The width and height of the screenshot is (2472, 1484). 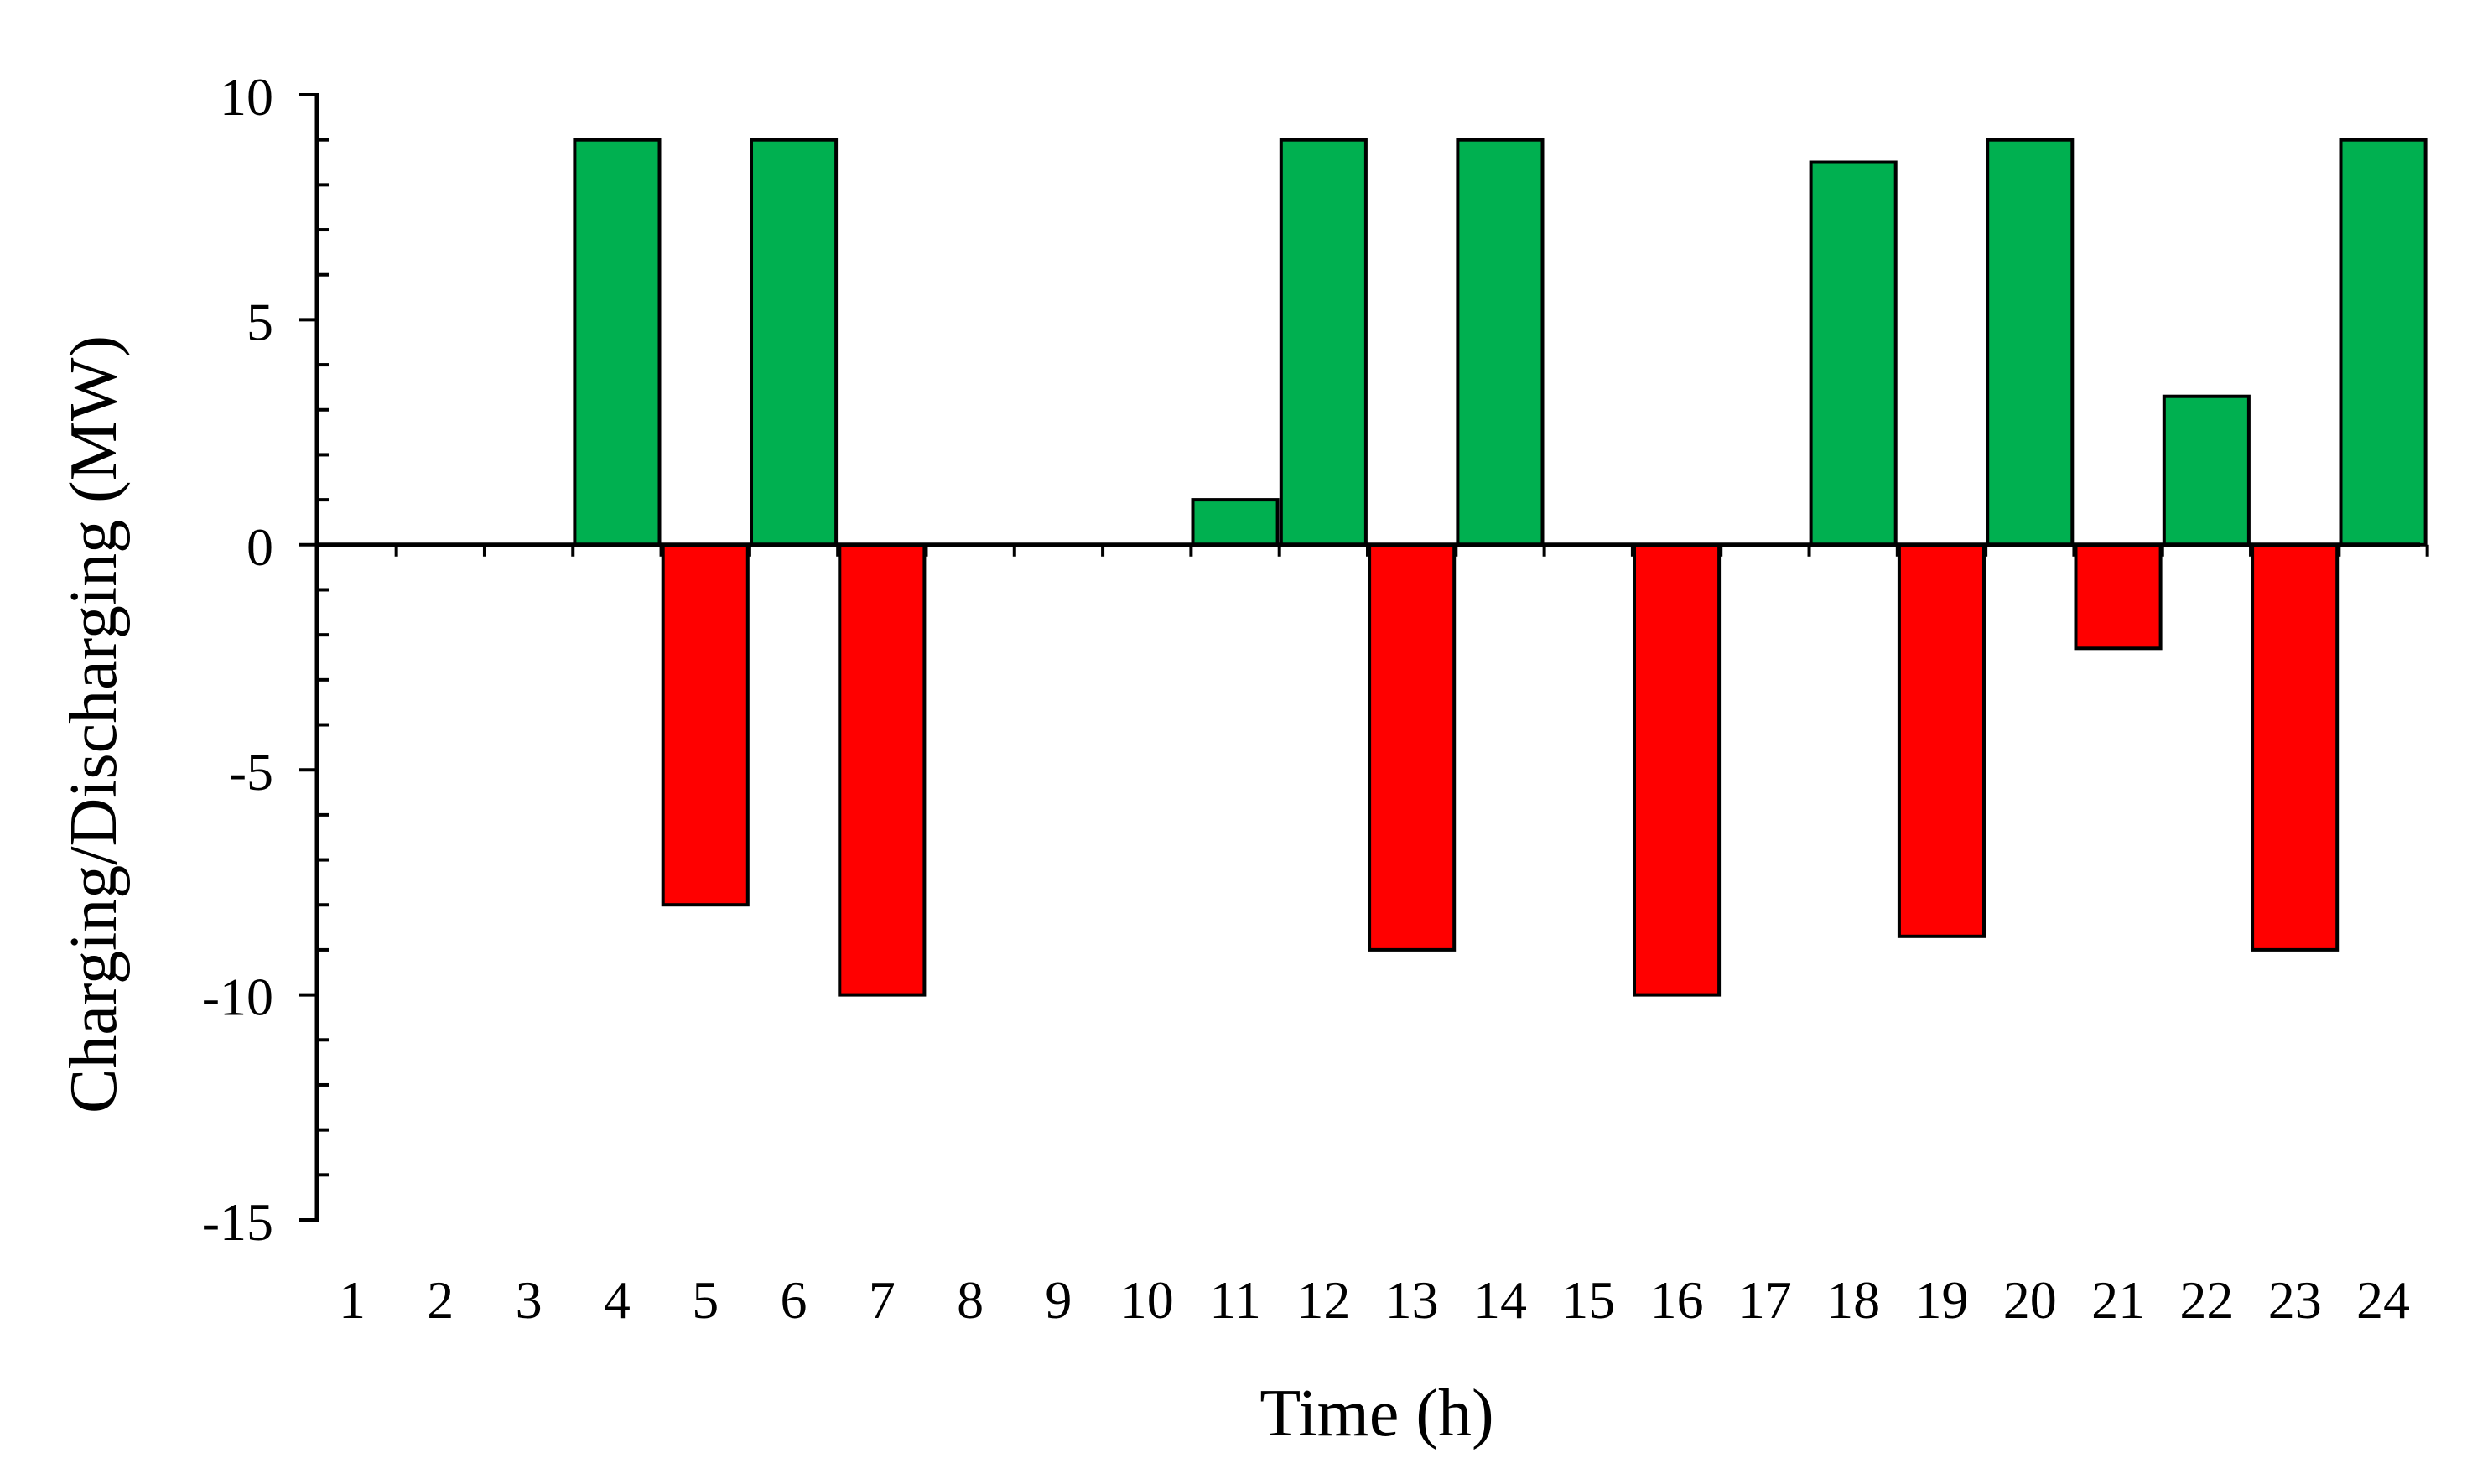 I want to click on x-tick-label: 10, so click(x=1147, y=1300).